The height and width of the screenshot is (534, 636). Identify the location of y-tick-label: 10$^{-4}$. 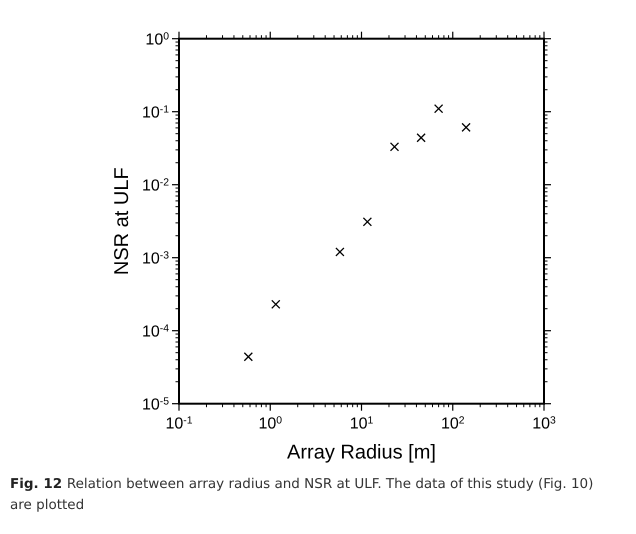
(156, 332).